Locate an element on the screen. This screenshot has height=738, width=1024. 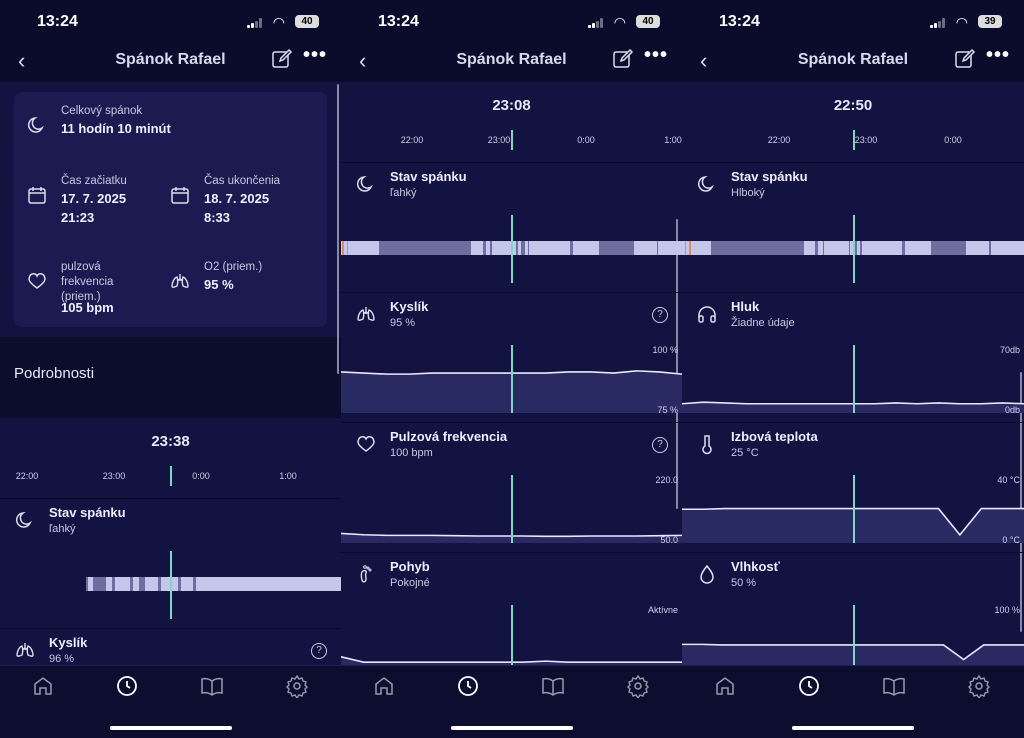
metric-title: Vlhkosť is located at coordinates (755, 566).